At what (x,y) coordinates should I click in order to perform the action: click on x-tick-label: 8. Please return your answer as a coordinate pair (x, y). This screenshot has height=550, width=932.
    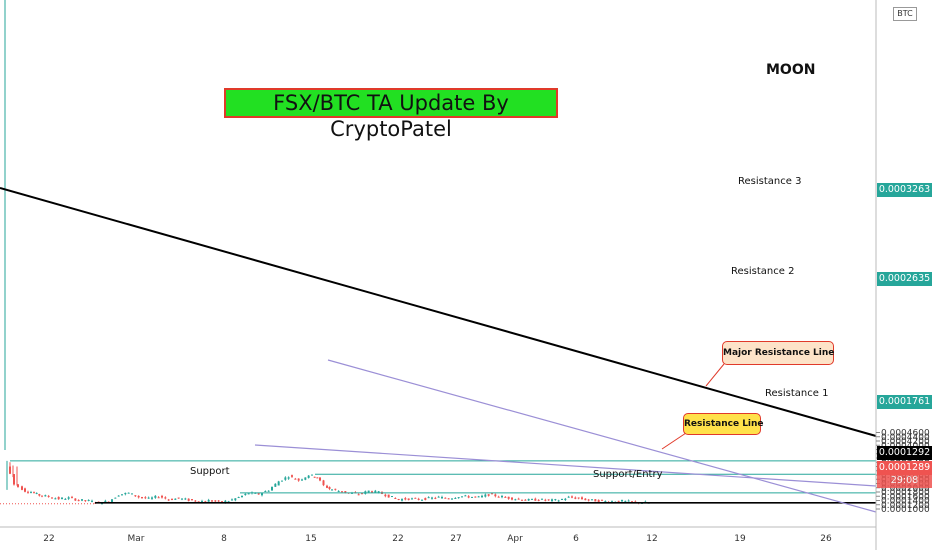
    Looking at the image, I should click on (224, 539).